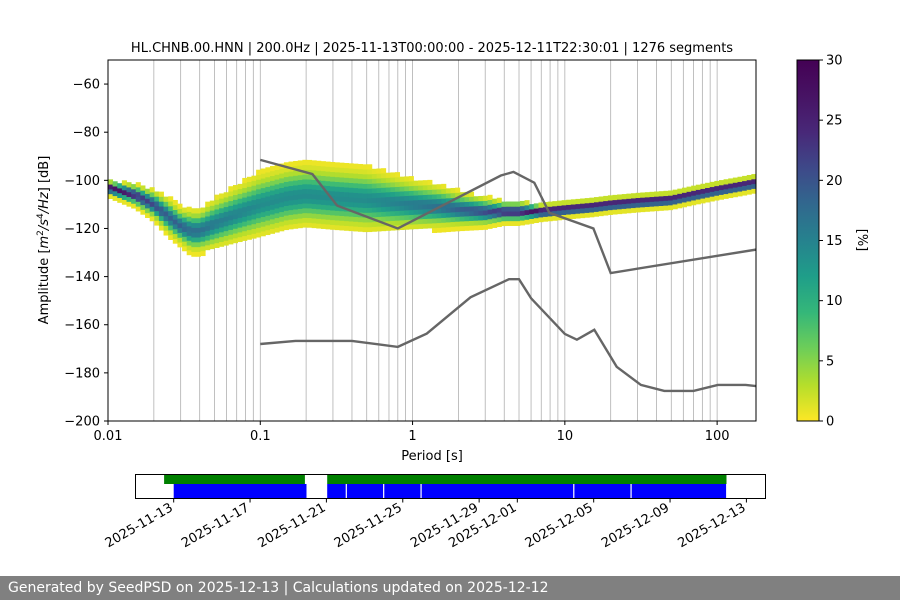 Image resolution: width=900 pixels, height=600 pixels. What do you see at coordinates (861, 240) in the screenshot?
I see `colorbar-label: [%]` at bounding box center [861, 240].